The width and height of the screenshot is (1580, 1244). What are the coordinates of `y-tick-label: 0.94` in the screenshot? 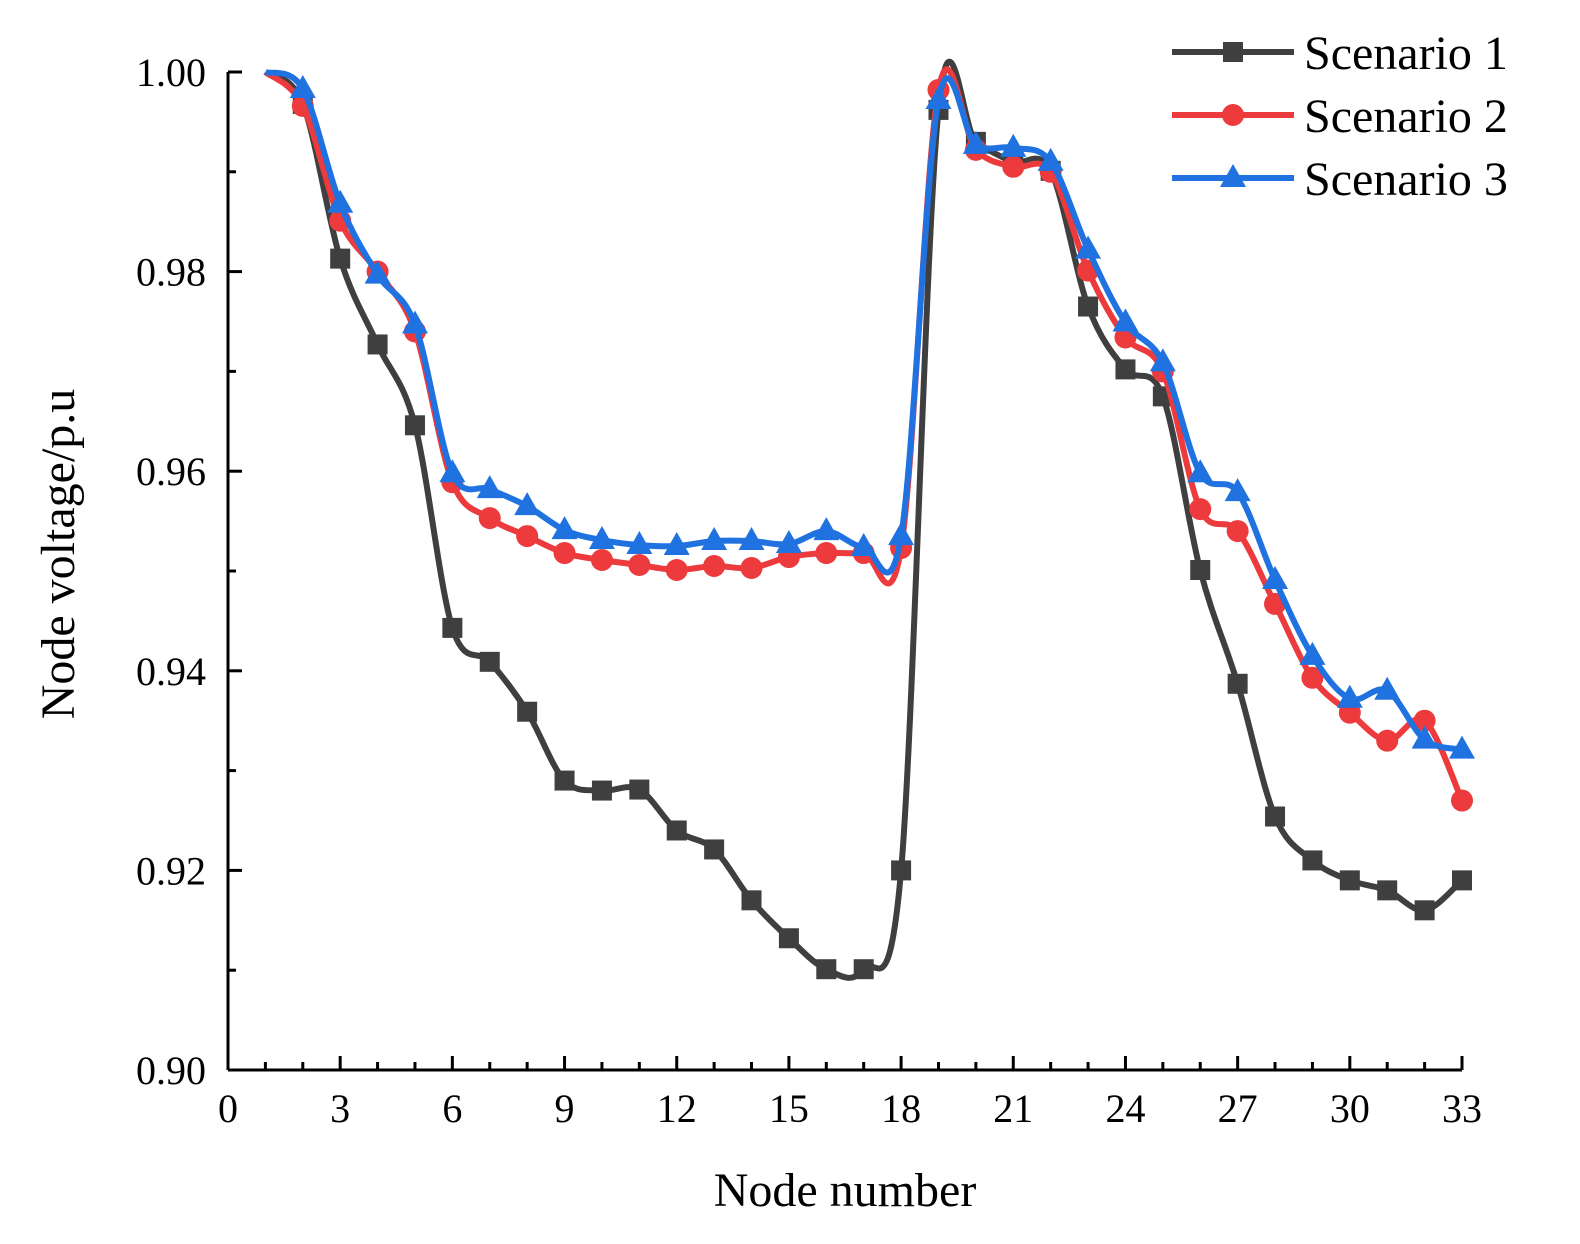 It's located at (171, 671).